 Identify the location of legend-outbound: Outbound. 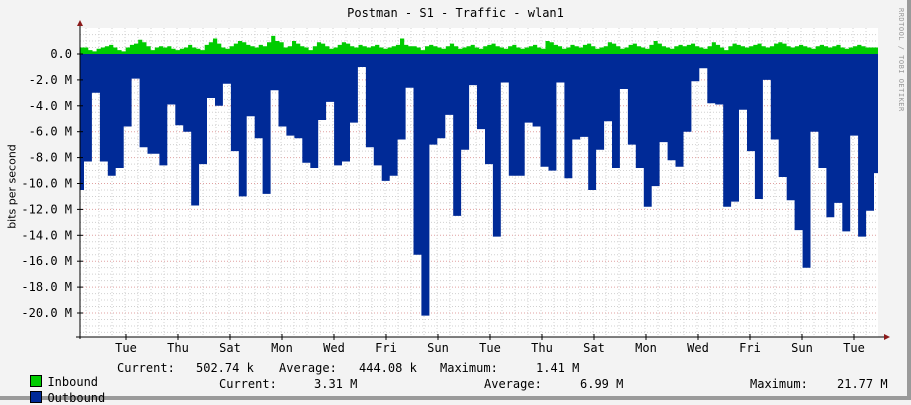
(60, 391).